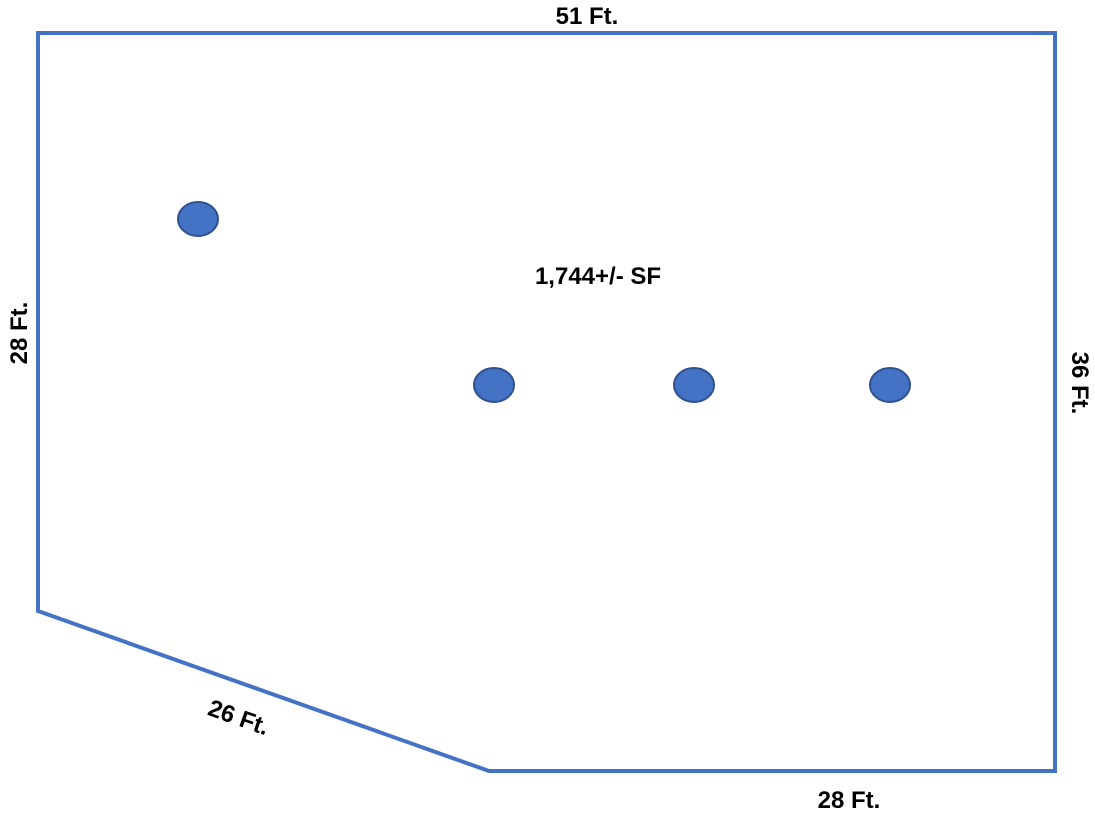 The image size is (1095, 814). I want to click on dimension-right: 36 Ft., so click(1079, 383).